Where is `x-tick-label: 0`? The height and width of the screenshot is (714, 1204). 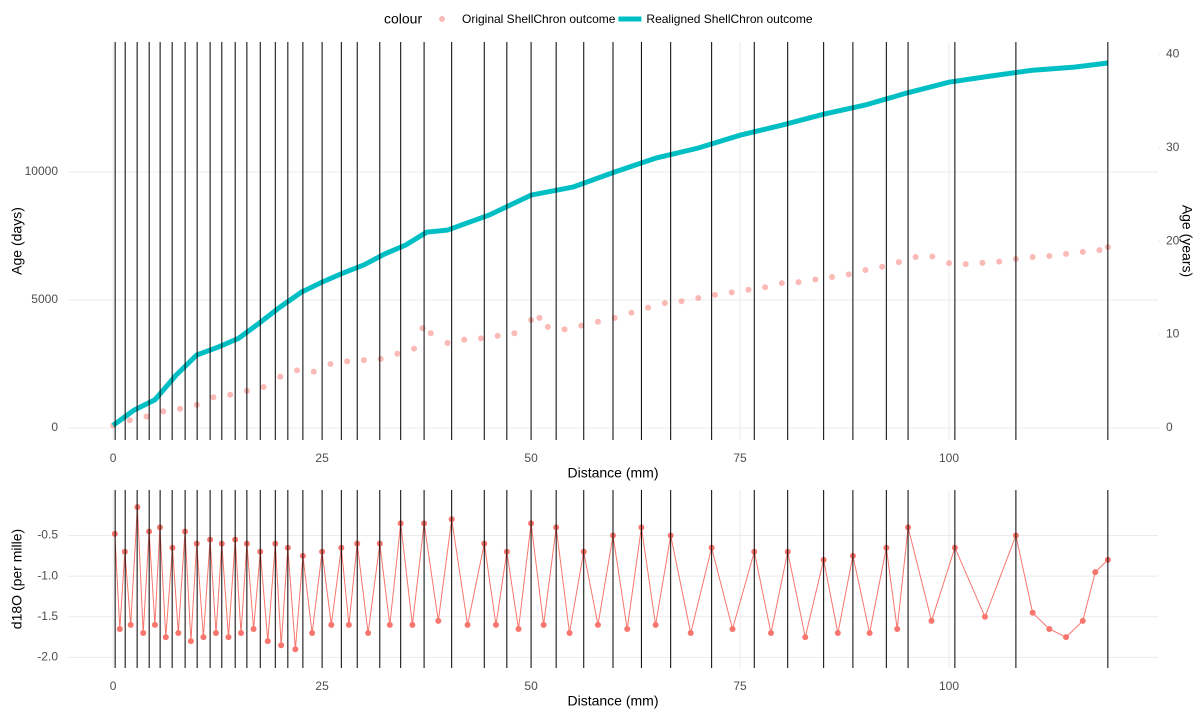 x-tick-label: 0 is located at coordinates (113, 686).